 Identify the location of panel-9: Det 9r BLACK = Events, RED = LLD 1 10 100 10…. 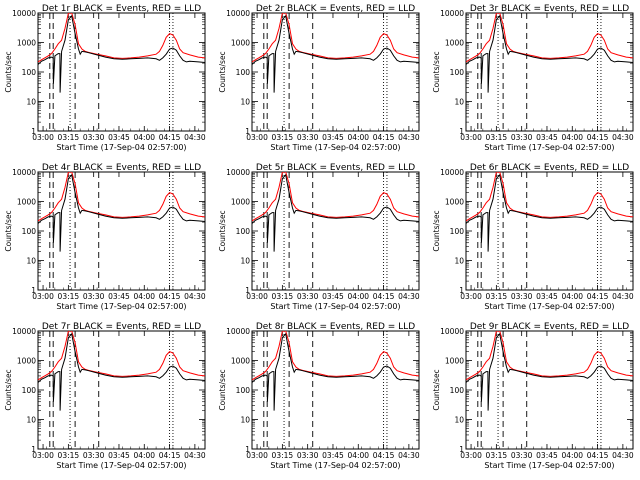
(533, 396).